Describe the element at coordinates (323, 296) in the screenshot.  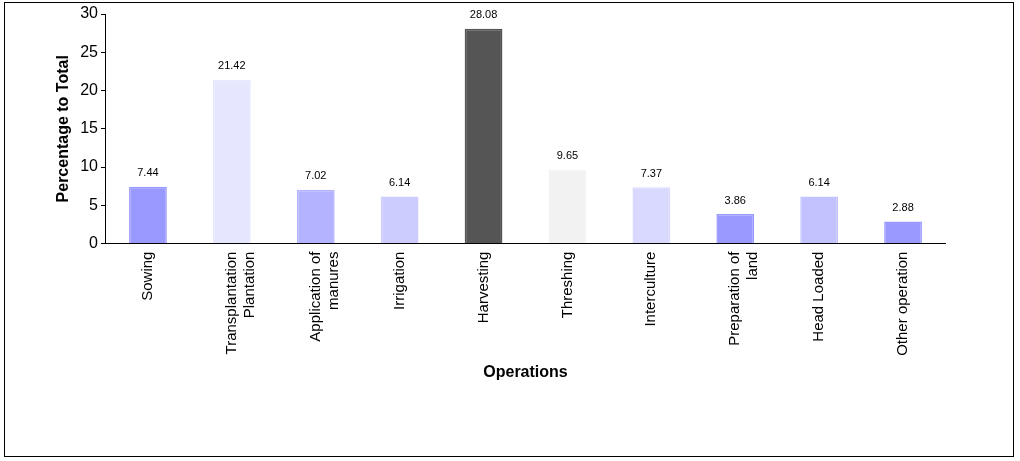
I see `x-tick-label: Application of manures` at that location.